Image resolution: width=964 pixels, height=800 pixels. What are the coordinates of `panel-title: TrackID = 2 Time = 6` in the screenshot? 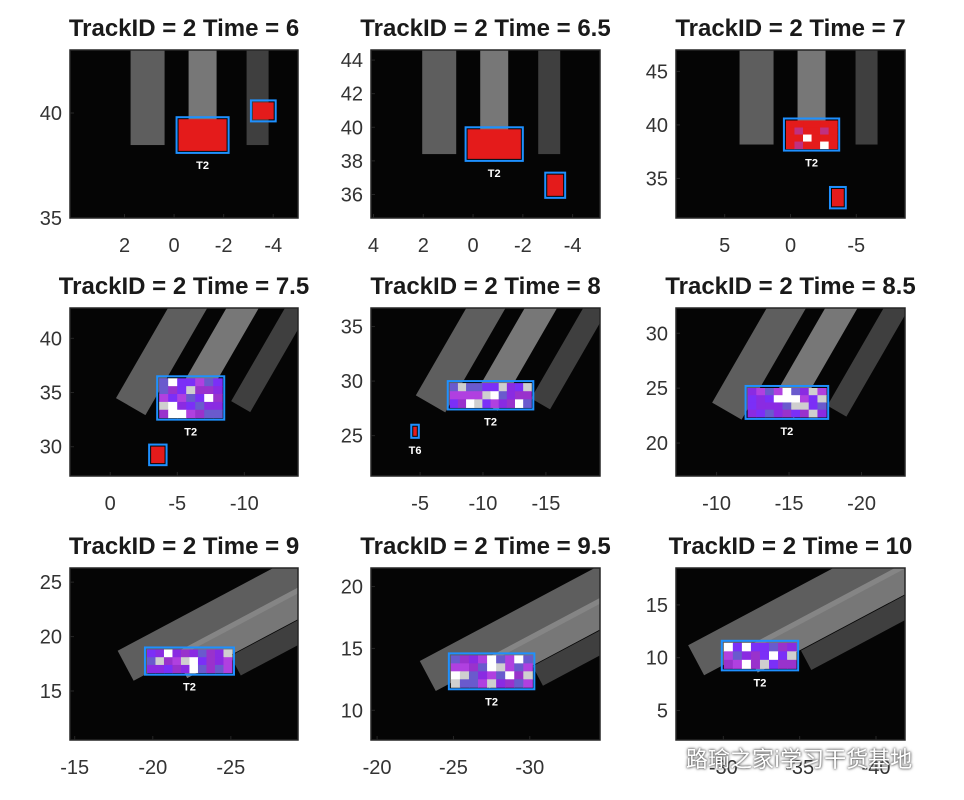 It's located at (184, 28).